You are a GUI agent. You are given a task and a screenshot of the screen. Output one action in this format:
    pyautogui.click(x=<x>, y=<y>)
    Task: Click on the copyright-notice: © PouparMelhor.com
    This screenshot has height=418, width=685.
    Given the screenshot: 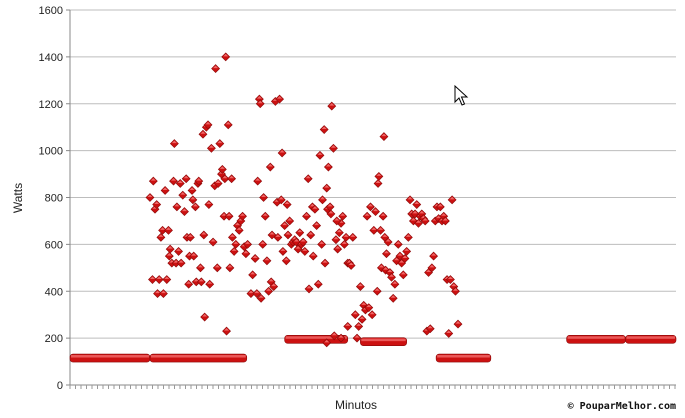 What is the action you would take?
    pyautogui.click(x=622, y=406)
    